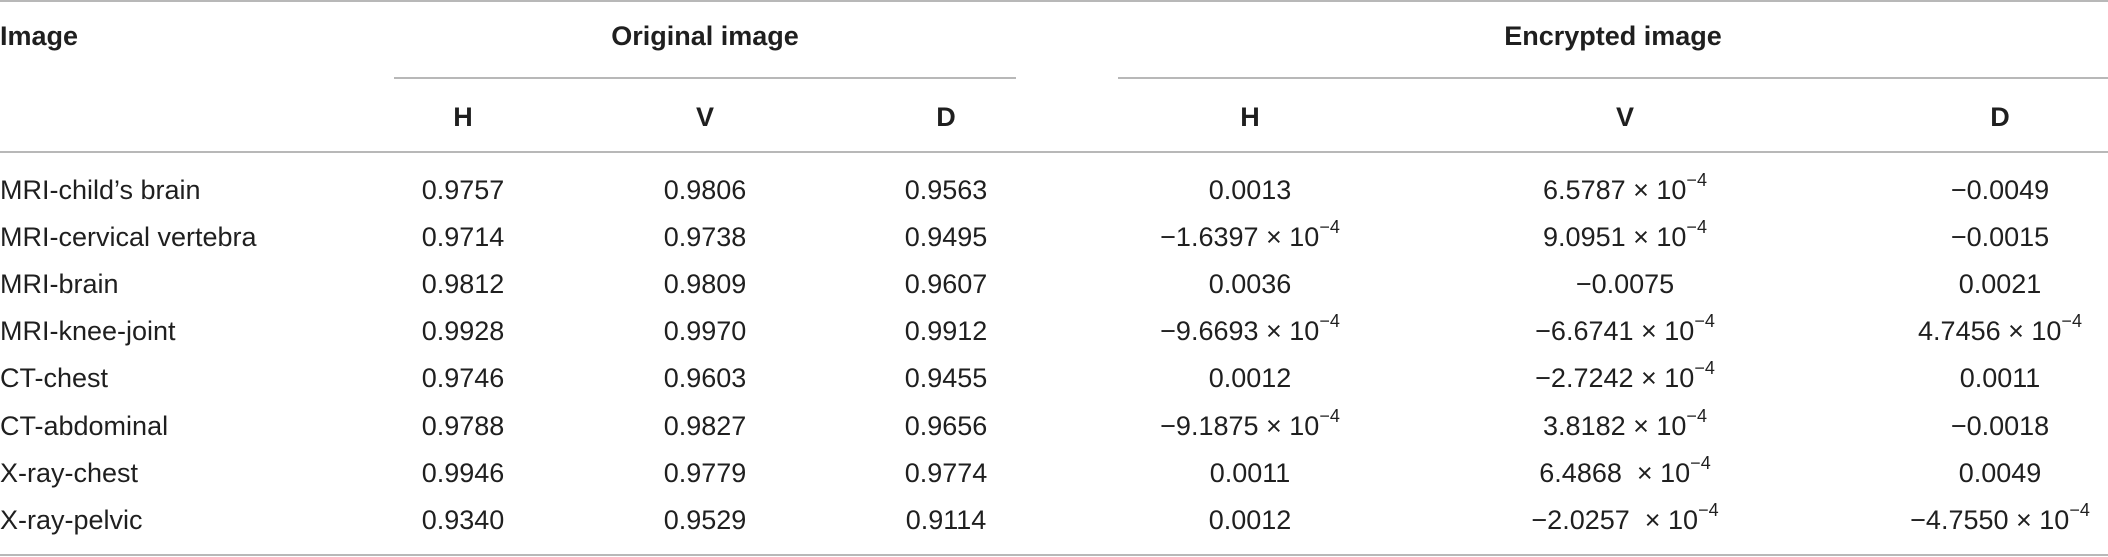 This screenshot has width=2108, height=557. Describe the element at coordinates (705, 426) in the screenshot. I see `original-v-value: 0.9827` at that location.